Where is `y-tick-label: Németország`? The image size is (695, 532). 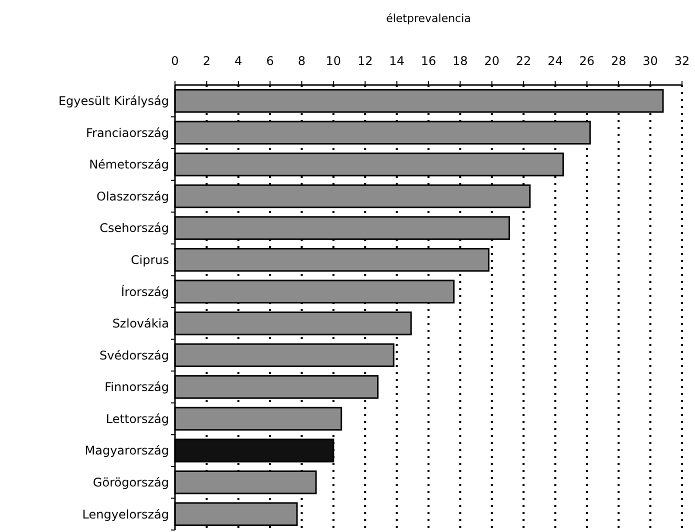 y-tick-label: Németország is located at coordinates (129, 165).